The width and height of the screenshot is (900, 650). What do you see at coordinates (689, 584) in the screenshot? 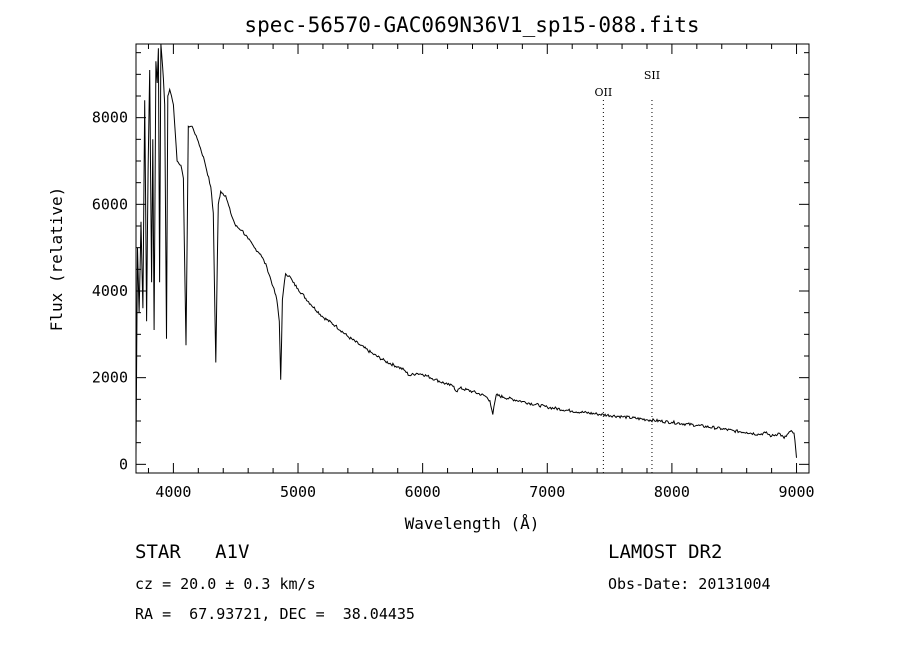
I see `observation-date: Obs-Date: 20131004` at bounding box center [689, 584].